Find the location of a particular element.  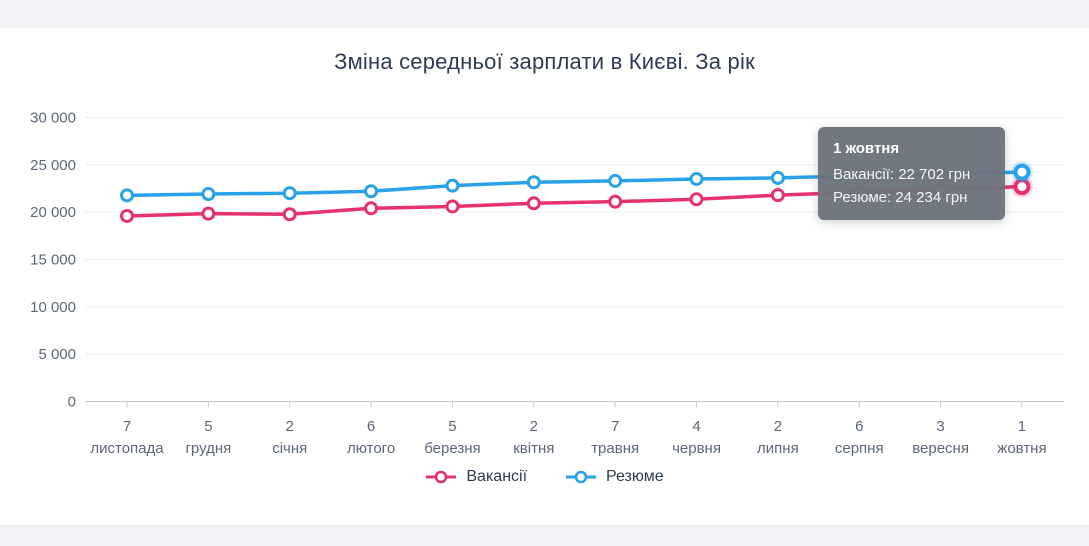

x-axis-label-month: листопада is located at coordinates (127, 448).